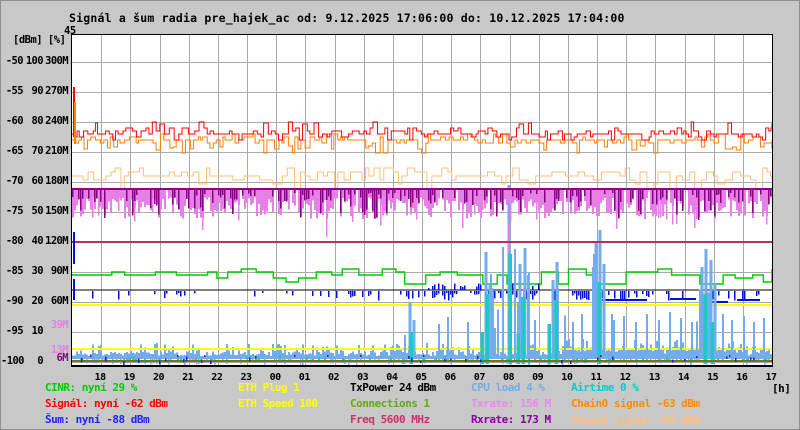 Image resolution: width=800 pixels, height=430 pixels. What do you see at coordinates (37, 181) in the screenshot?
I see `y-label-percent: 60` at bounding box center [37, 181].